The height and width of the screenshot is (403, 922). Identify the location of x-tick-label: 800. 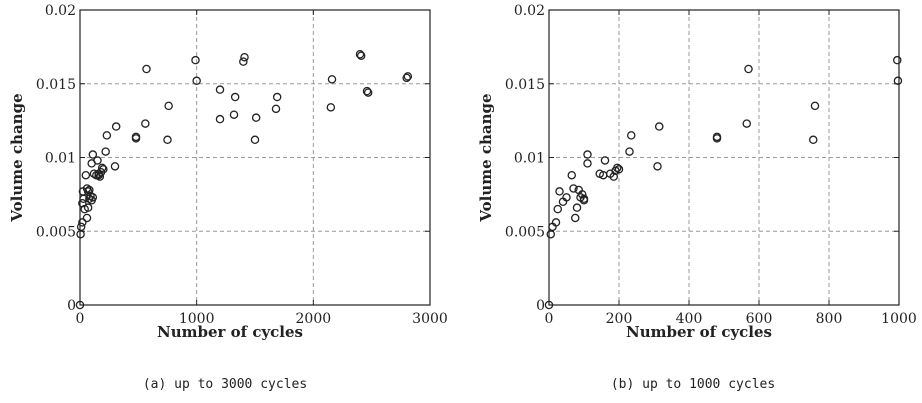
(829, 319).